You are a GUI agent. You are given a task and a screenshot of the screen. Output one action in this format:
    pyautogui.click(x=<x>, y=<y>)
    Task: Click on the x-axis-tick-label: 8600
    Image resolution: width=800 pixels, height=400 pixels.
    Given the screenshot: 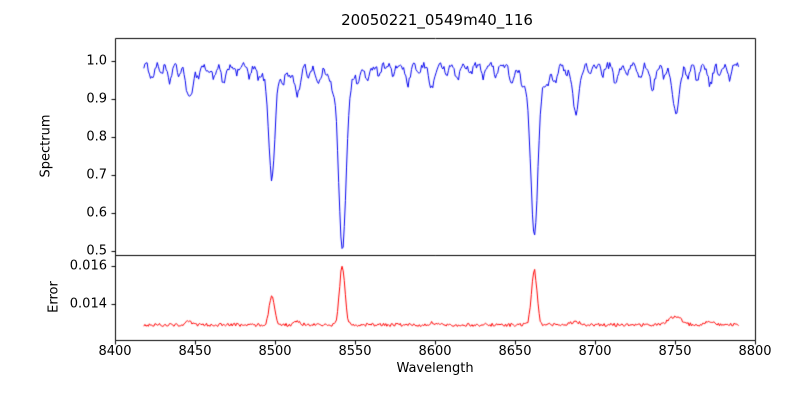 What is the action you would take?
    pyautogui.click(x=435, y=351)
    